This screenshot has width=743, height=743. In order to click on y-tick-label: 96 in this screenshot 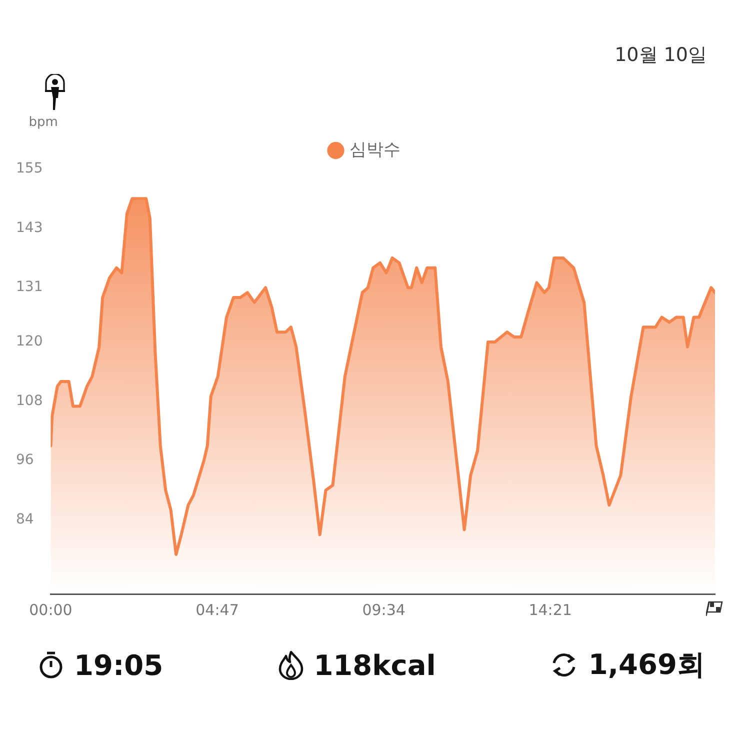, I will do `click(25, 460)`.